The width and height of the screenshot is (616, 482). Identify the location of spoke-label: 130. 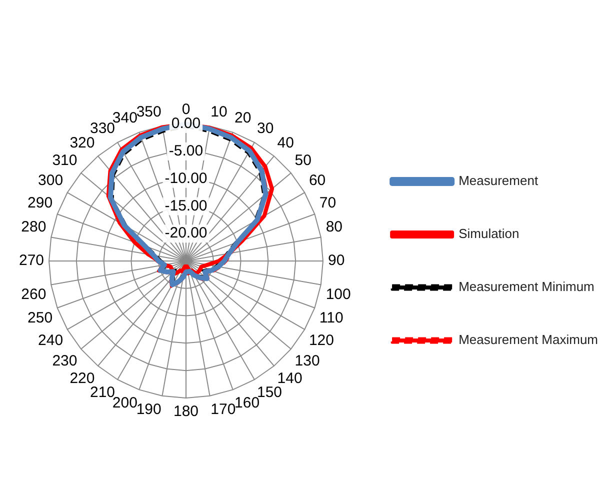
(307, 361).